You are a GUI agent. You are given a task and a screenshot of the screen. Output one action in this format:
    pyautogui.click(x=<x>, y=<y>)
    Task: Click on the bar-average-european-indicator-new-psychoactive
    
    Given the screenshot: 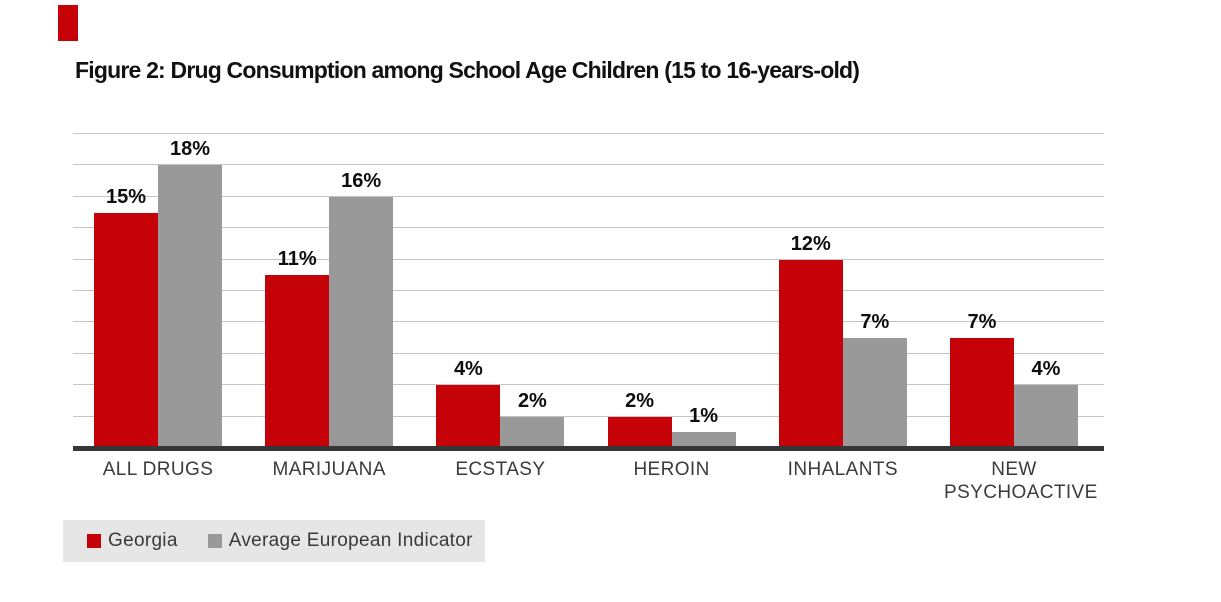 What is the action you would take?
    pyautogui.click(x=1046, y=416)
    